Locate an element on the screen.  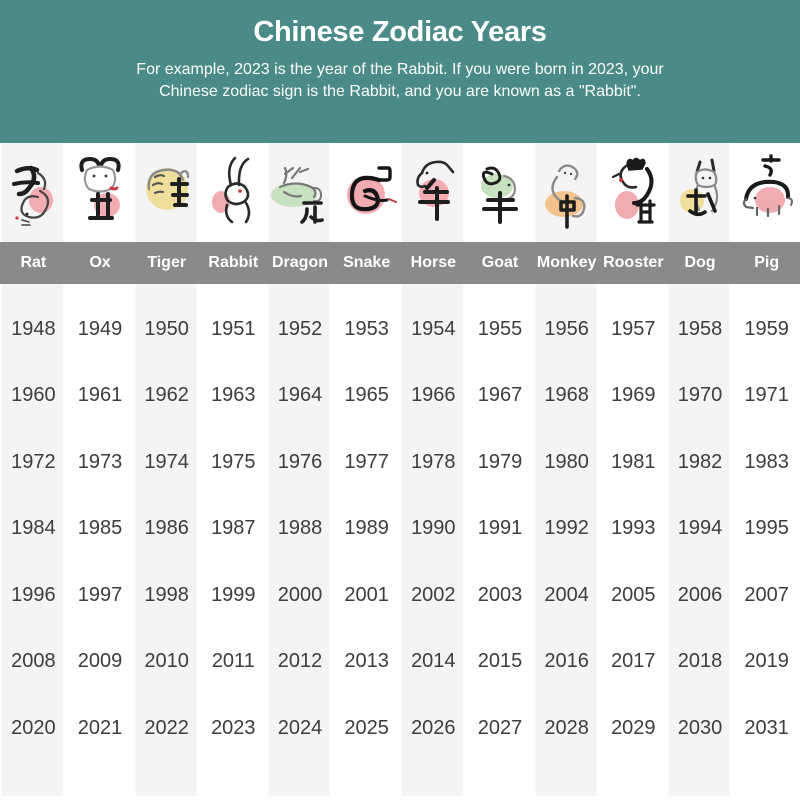
year-cell-1970: 1970 is located at coordinates (700, 395).